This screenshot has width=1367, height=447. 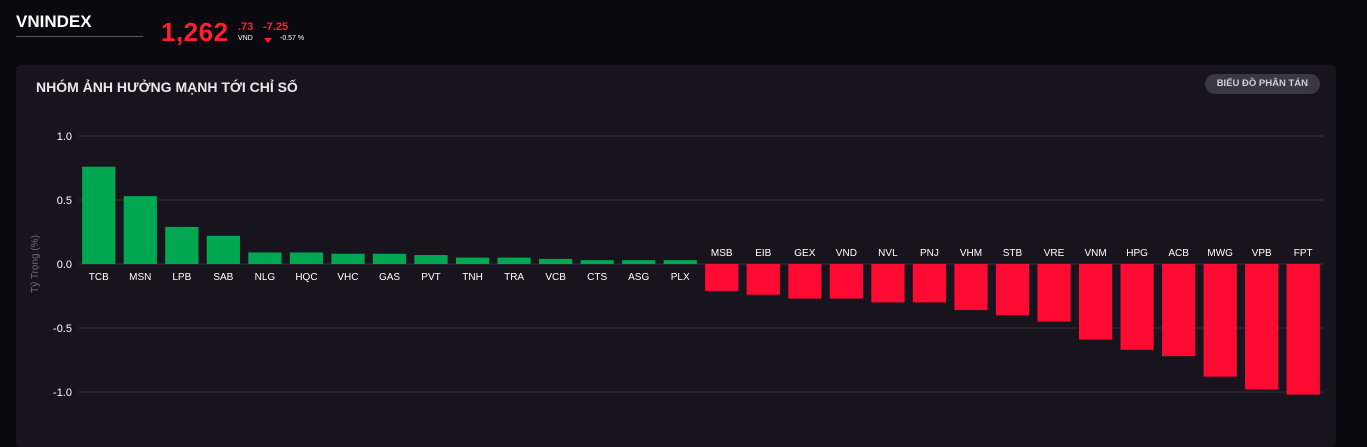 I want to click on bar-label-cts: CTS, so click(x=597, y=277).